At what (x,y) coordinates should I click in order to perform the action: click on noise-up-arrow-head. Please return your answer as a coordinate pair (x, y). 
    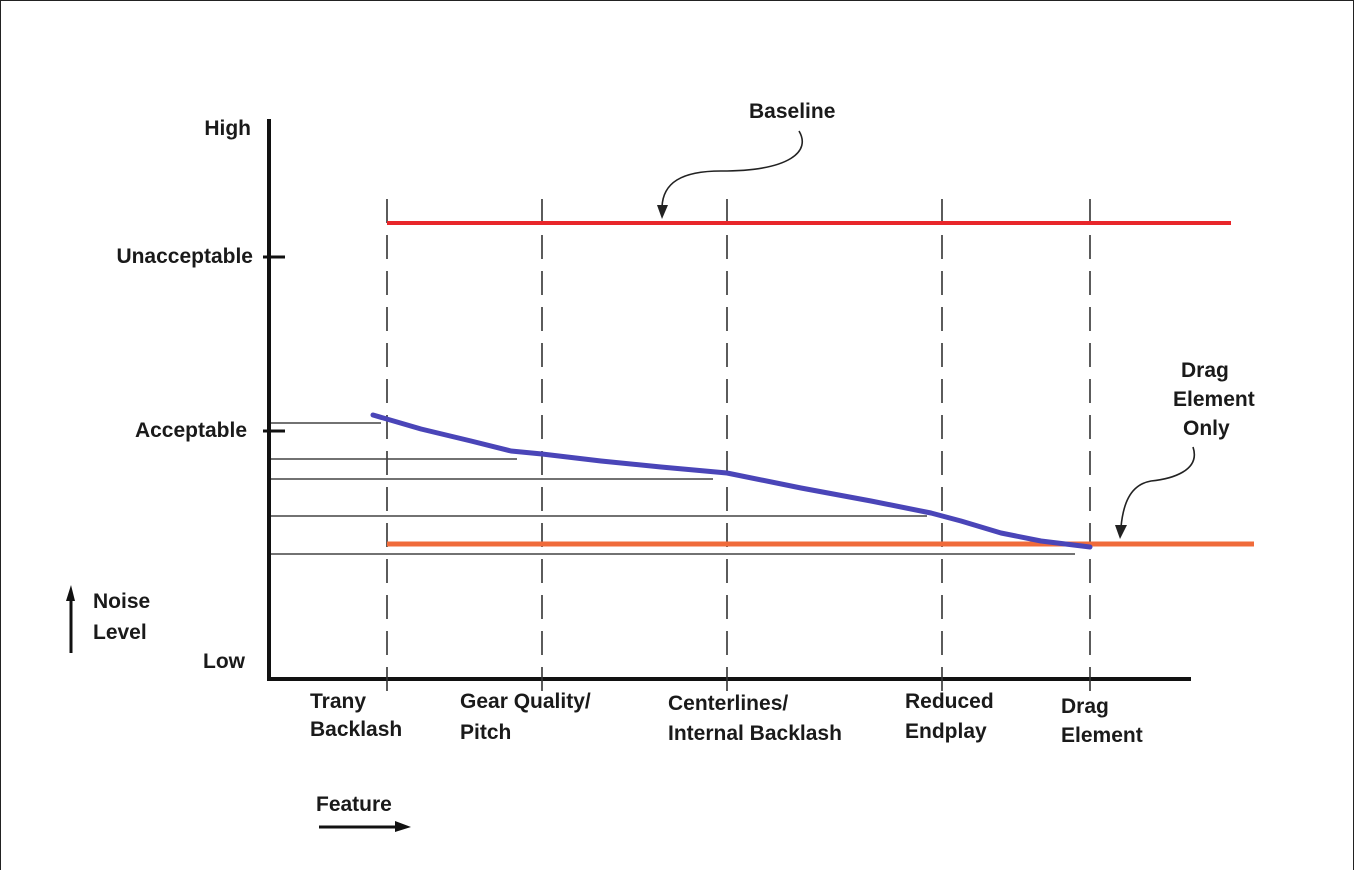
    Looking at the image, I should click on (70, 593).